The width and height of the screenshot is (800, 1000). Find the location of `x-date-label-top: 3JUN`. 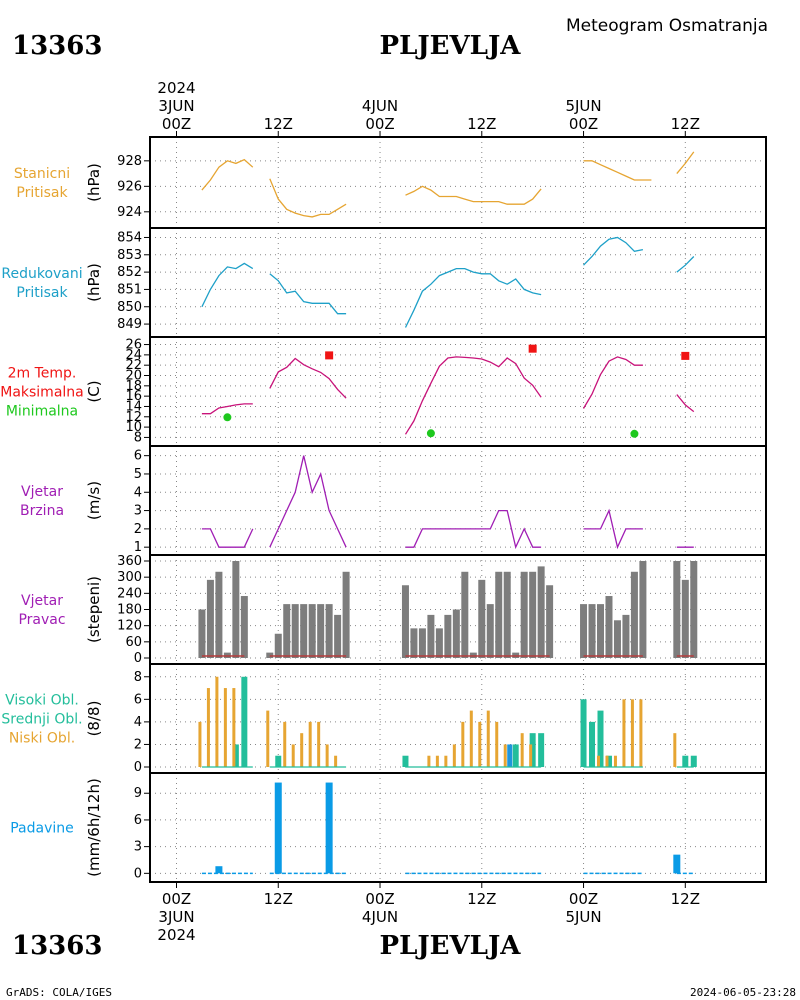

x-date-label-top: 3JUN is located at coordinates (176, 106).